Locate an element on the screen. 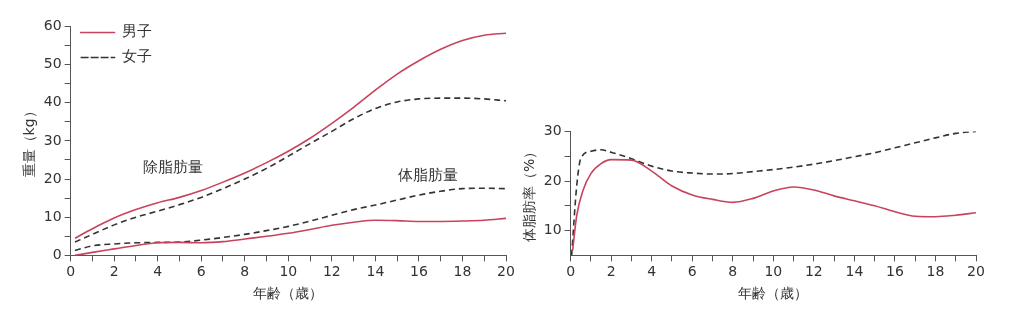  legend-label: 女子 is located at coordinates (137, 56).